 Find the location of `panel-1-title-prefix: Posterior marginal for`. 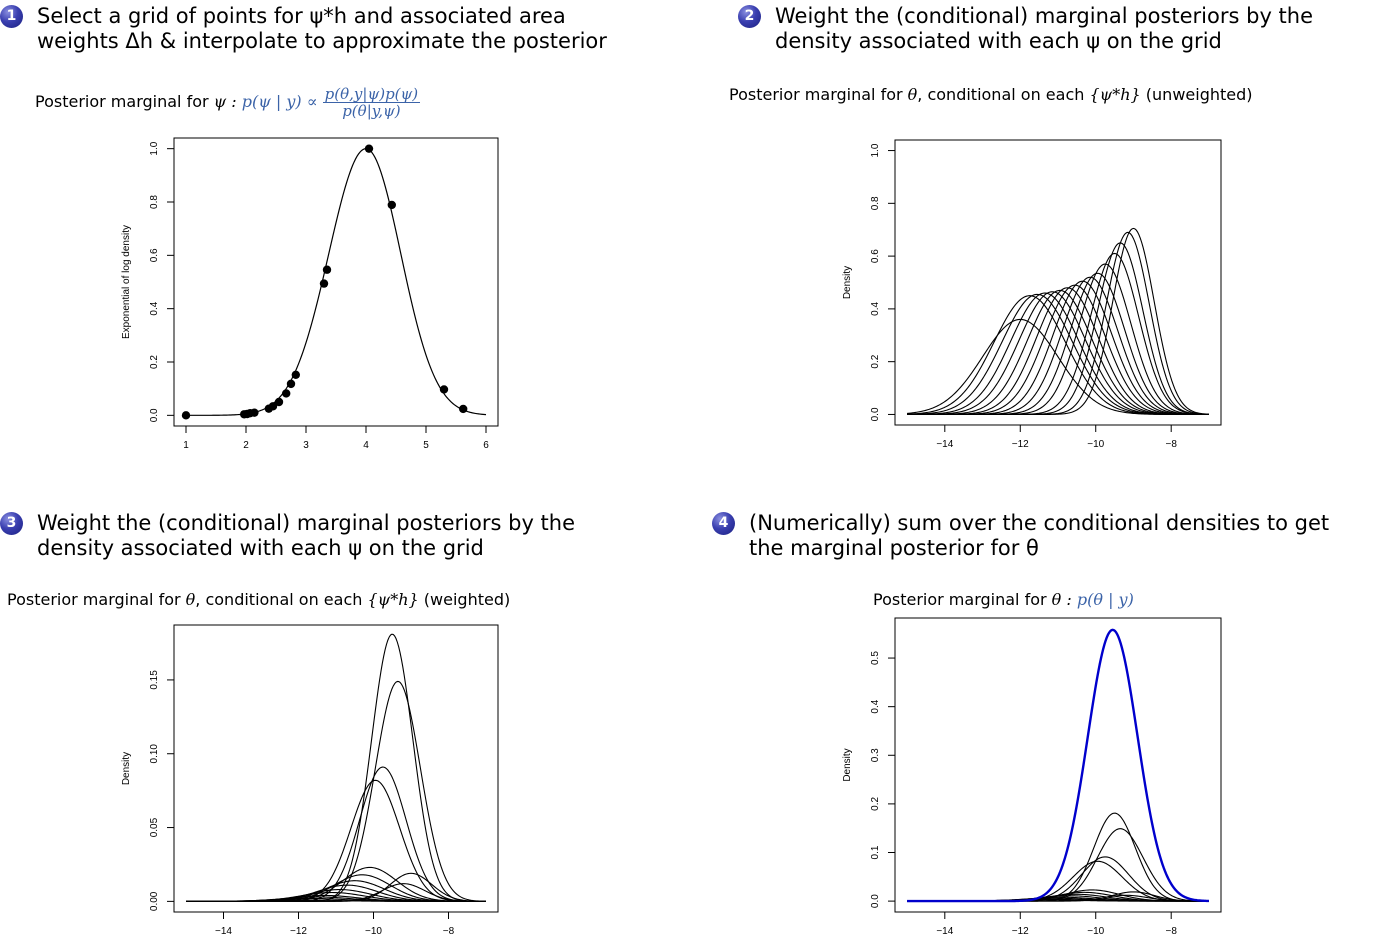

panel-1-title-prefix: Posterior marginal for is located at coordinates (122, 101).